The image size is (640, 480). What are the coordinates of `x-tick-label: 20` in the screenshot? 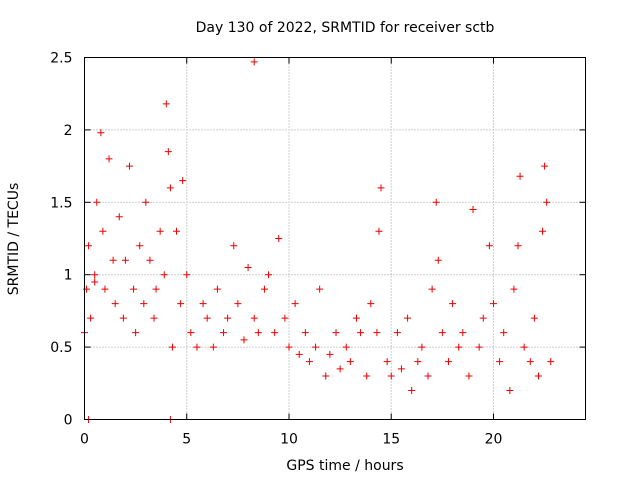 It's located at (494, 440).